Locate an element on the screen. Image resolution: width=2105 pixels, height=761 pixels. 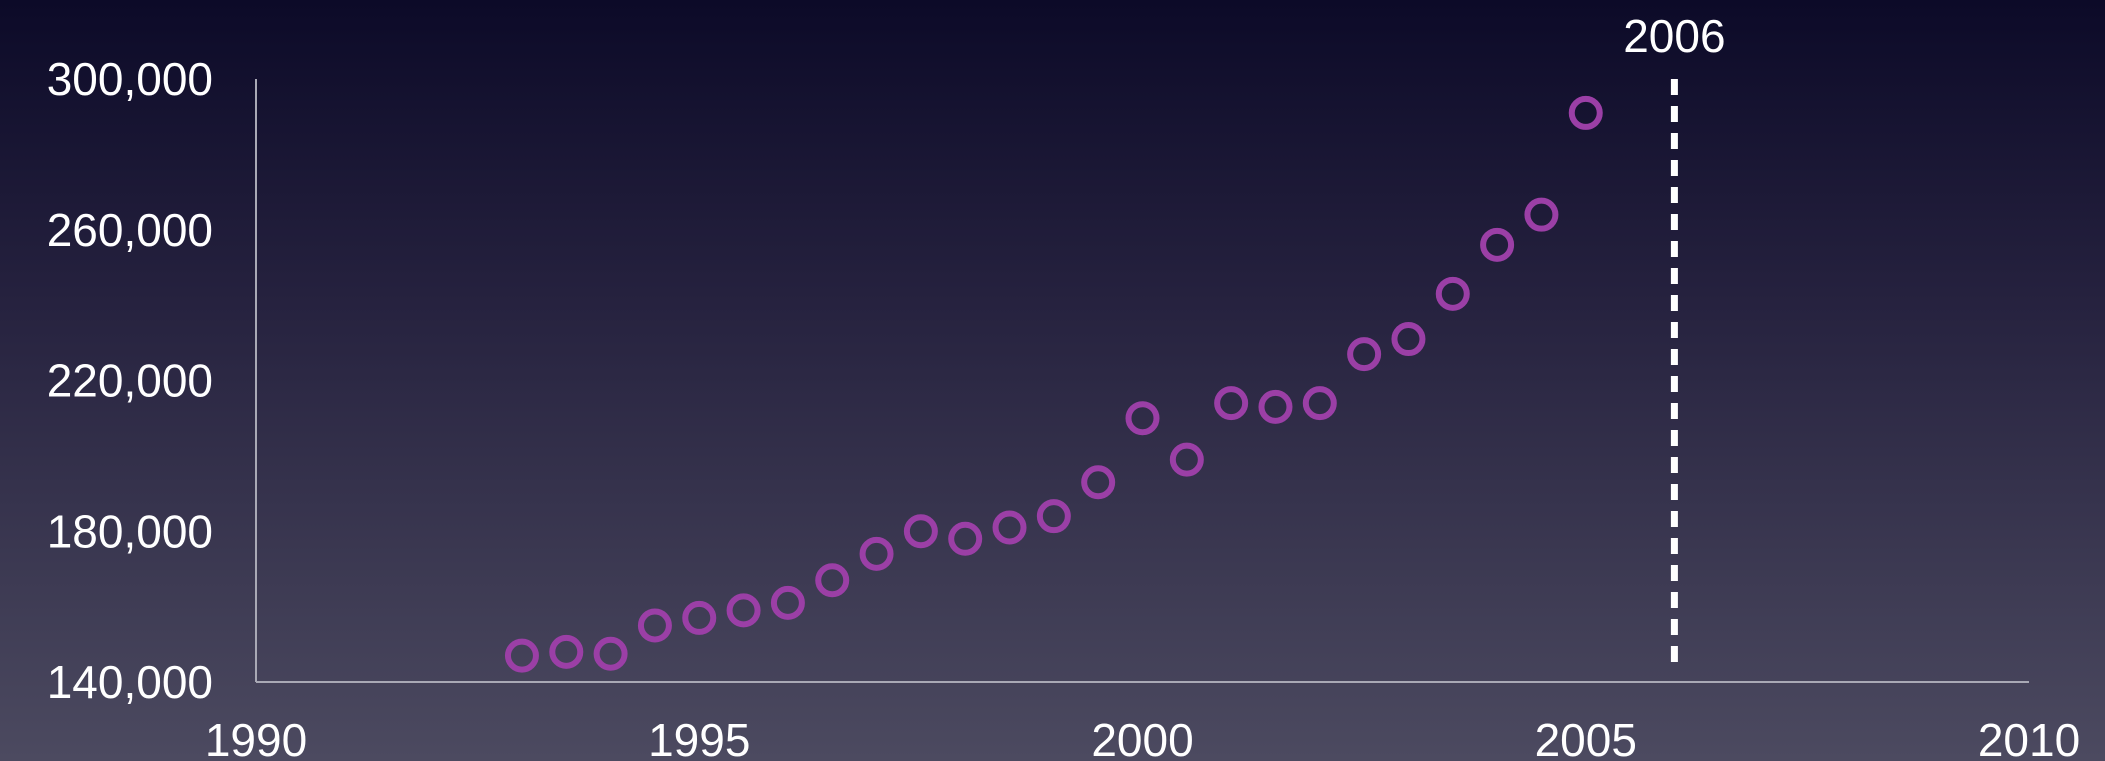
x-tick-labels: 1990 1995 2000 2005 2010 is located at coordinates (1142, 737).